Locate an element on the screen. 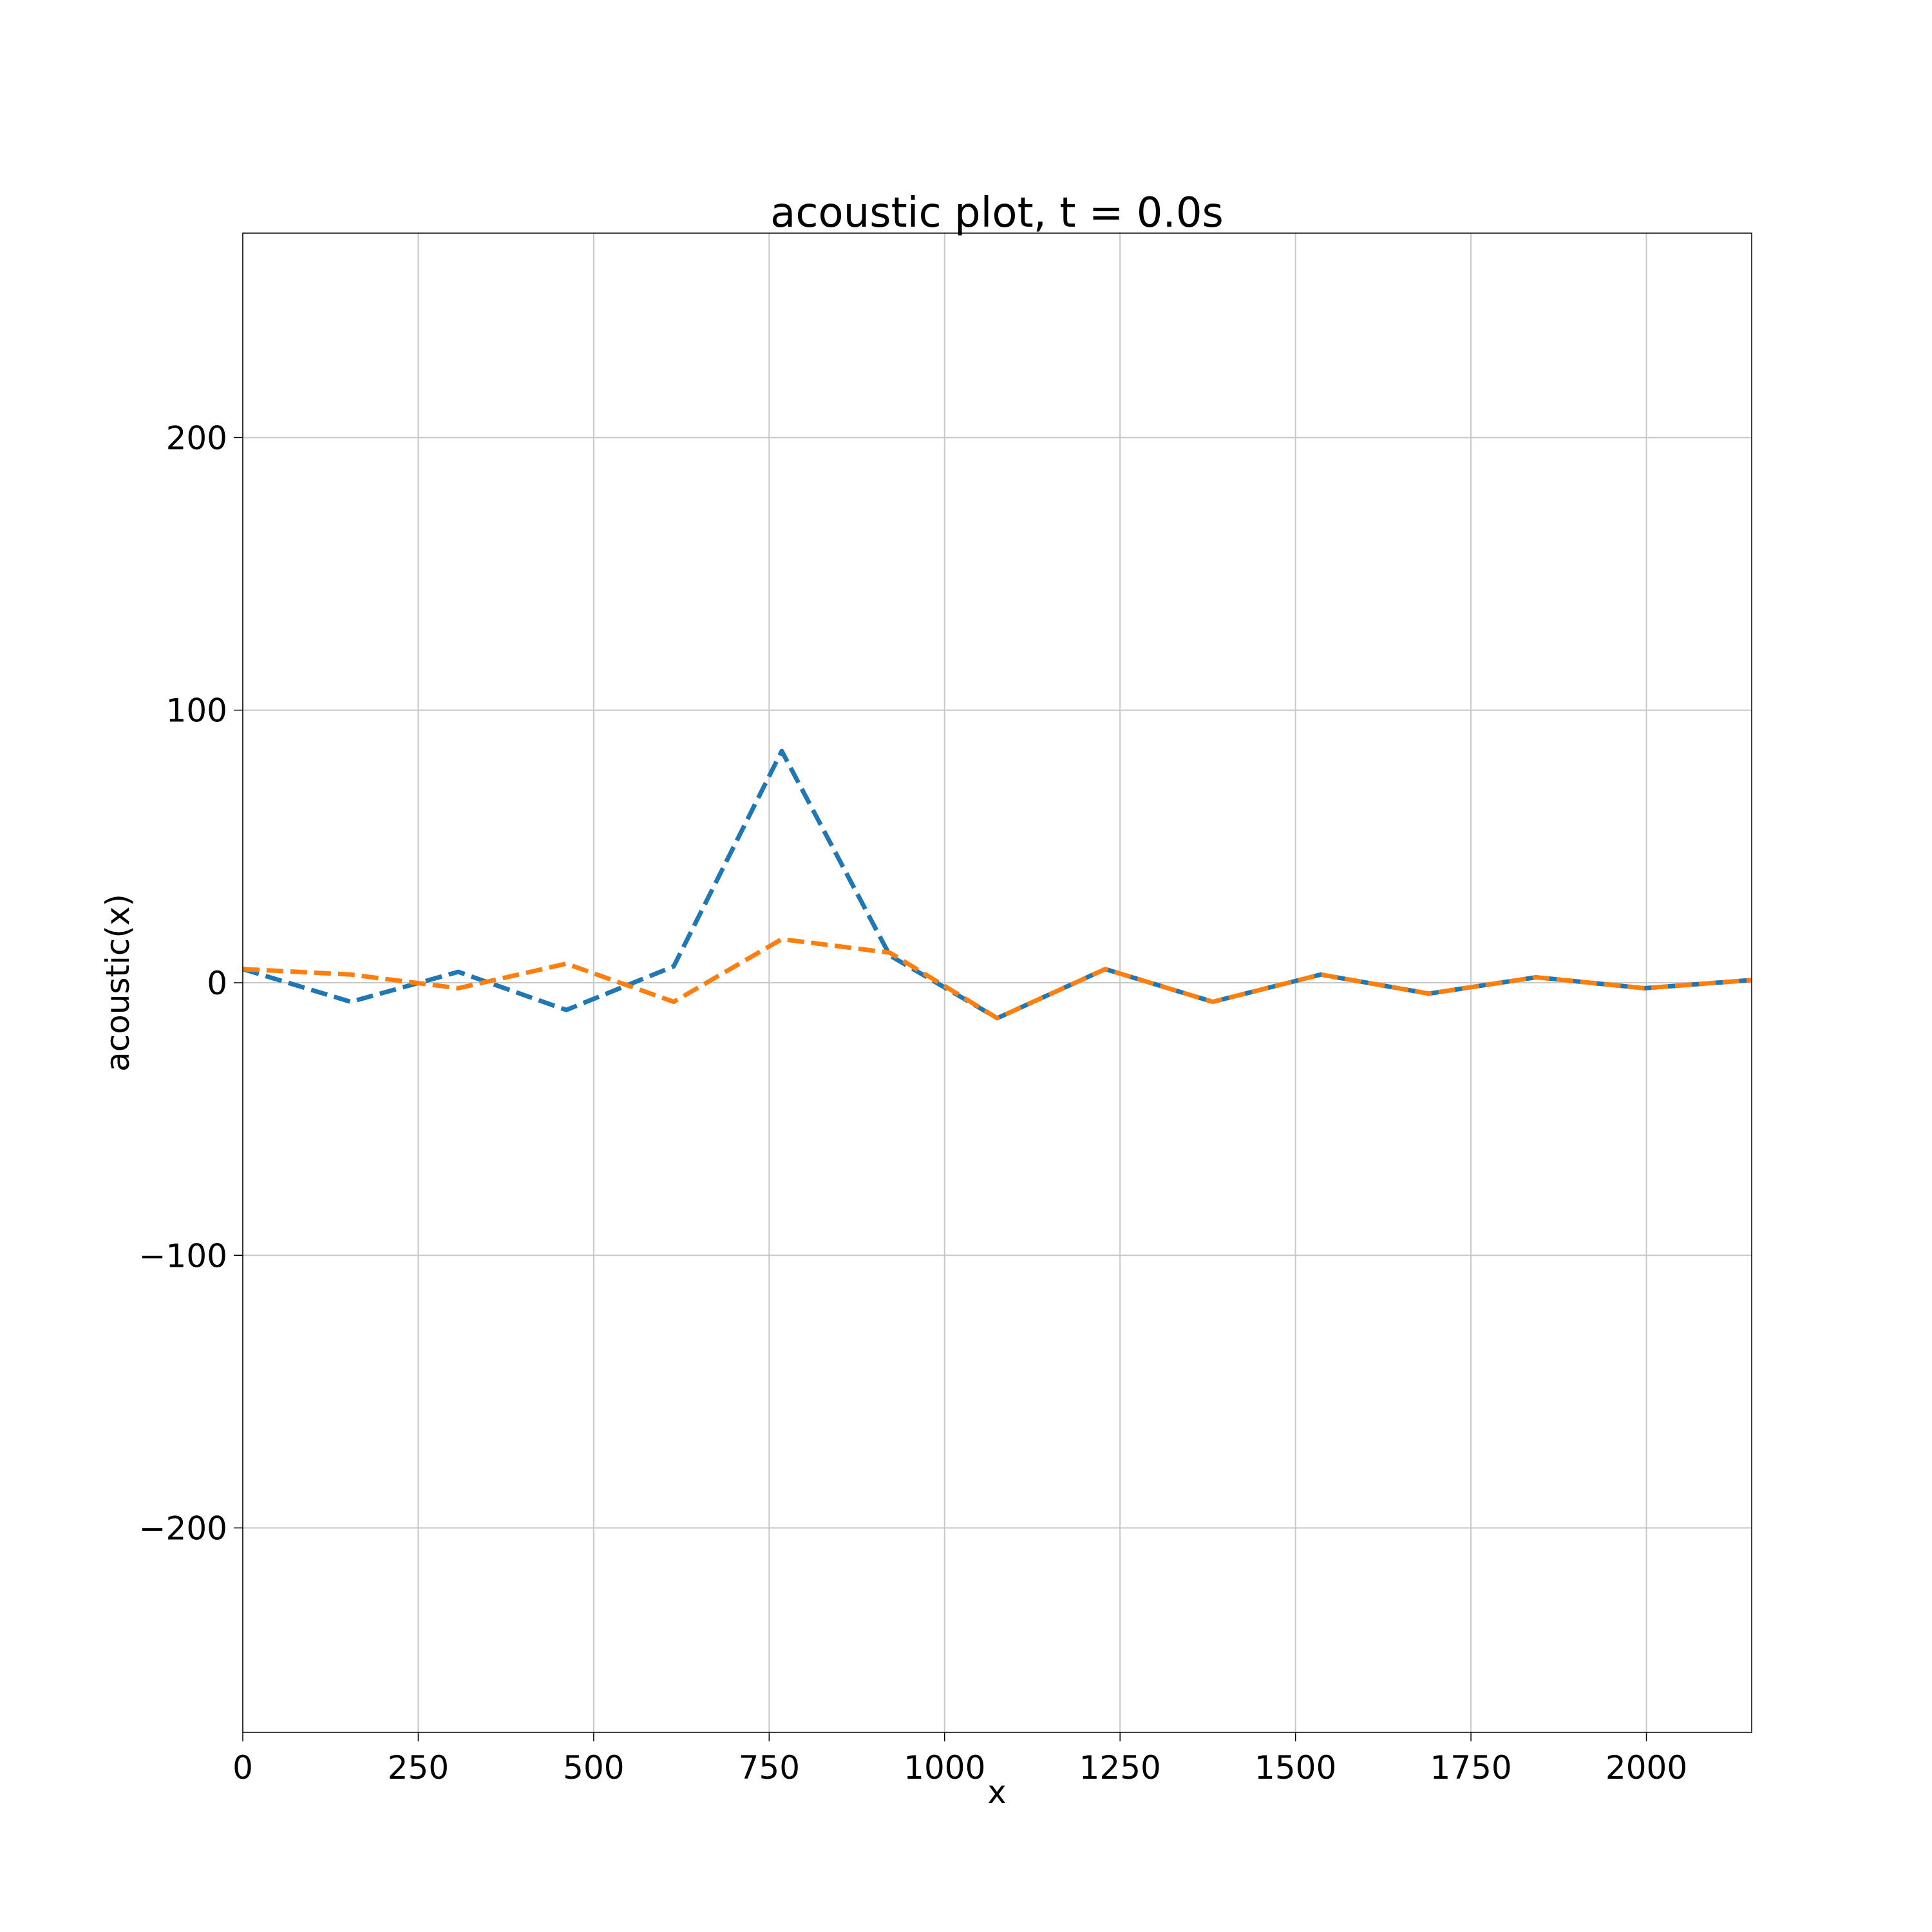 The width and height of the screenshot is (1932, 1932). x-tick-label: 1750 is located at coordinates (1471, 1768).